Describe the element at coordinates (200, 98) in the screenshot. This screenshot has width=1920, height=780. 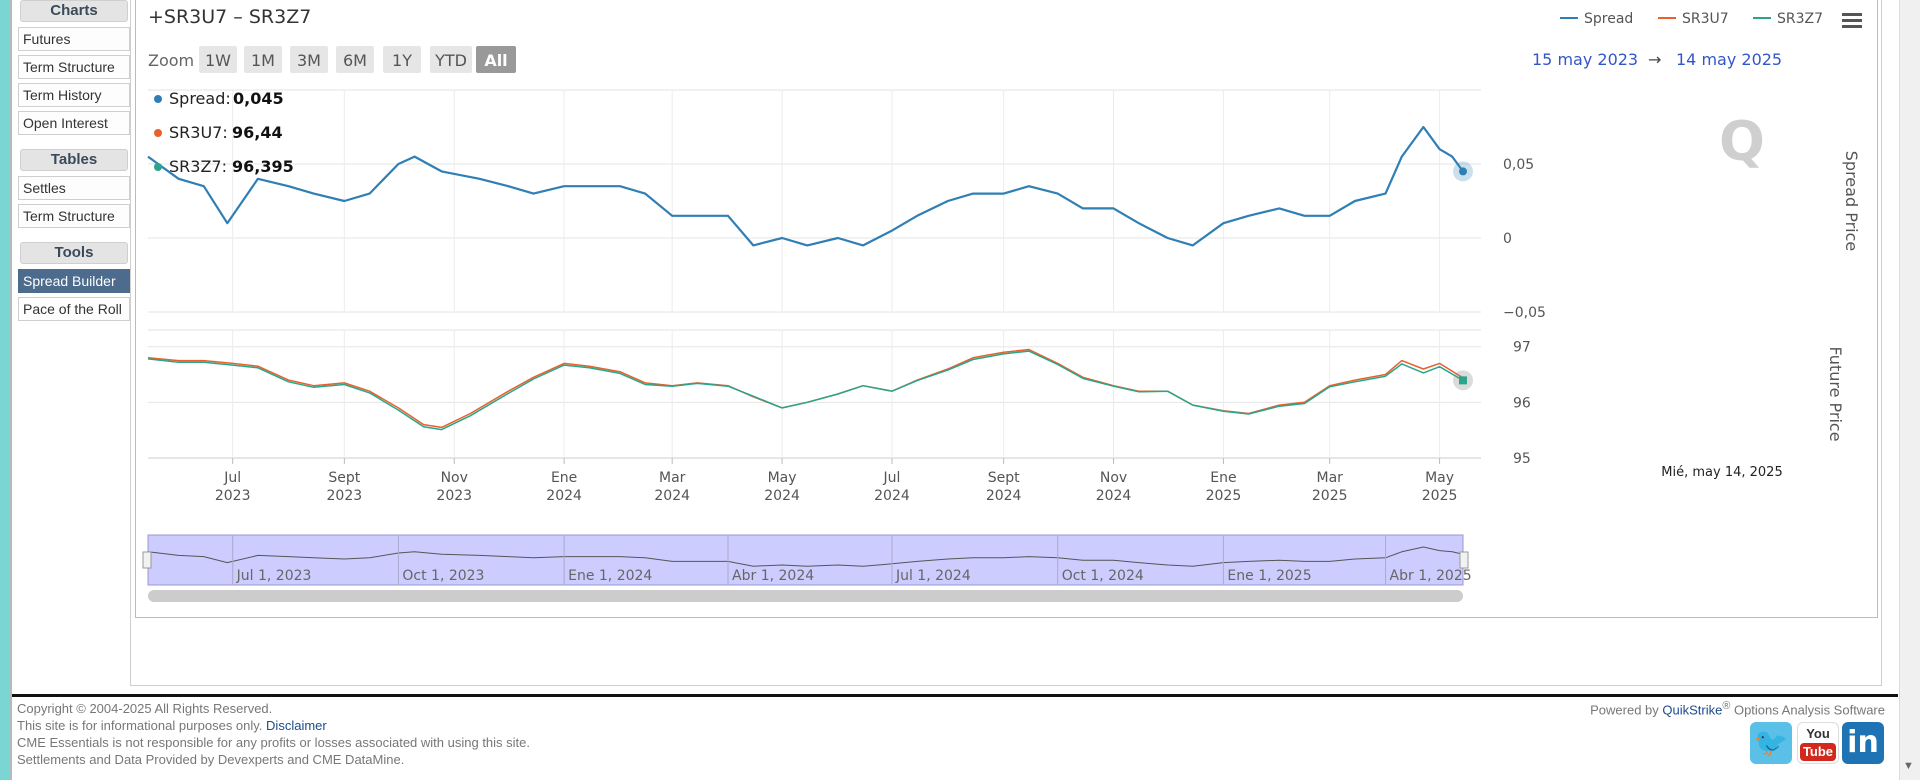
I see `tooltip-label-spread: Spread:` at that location.